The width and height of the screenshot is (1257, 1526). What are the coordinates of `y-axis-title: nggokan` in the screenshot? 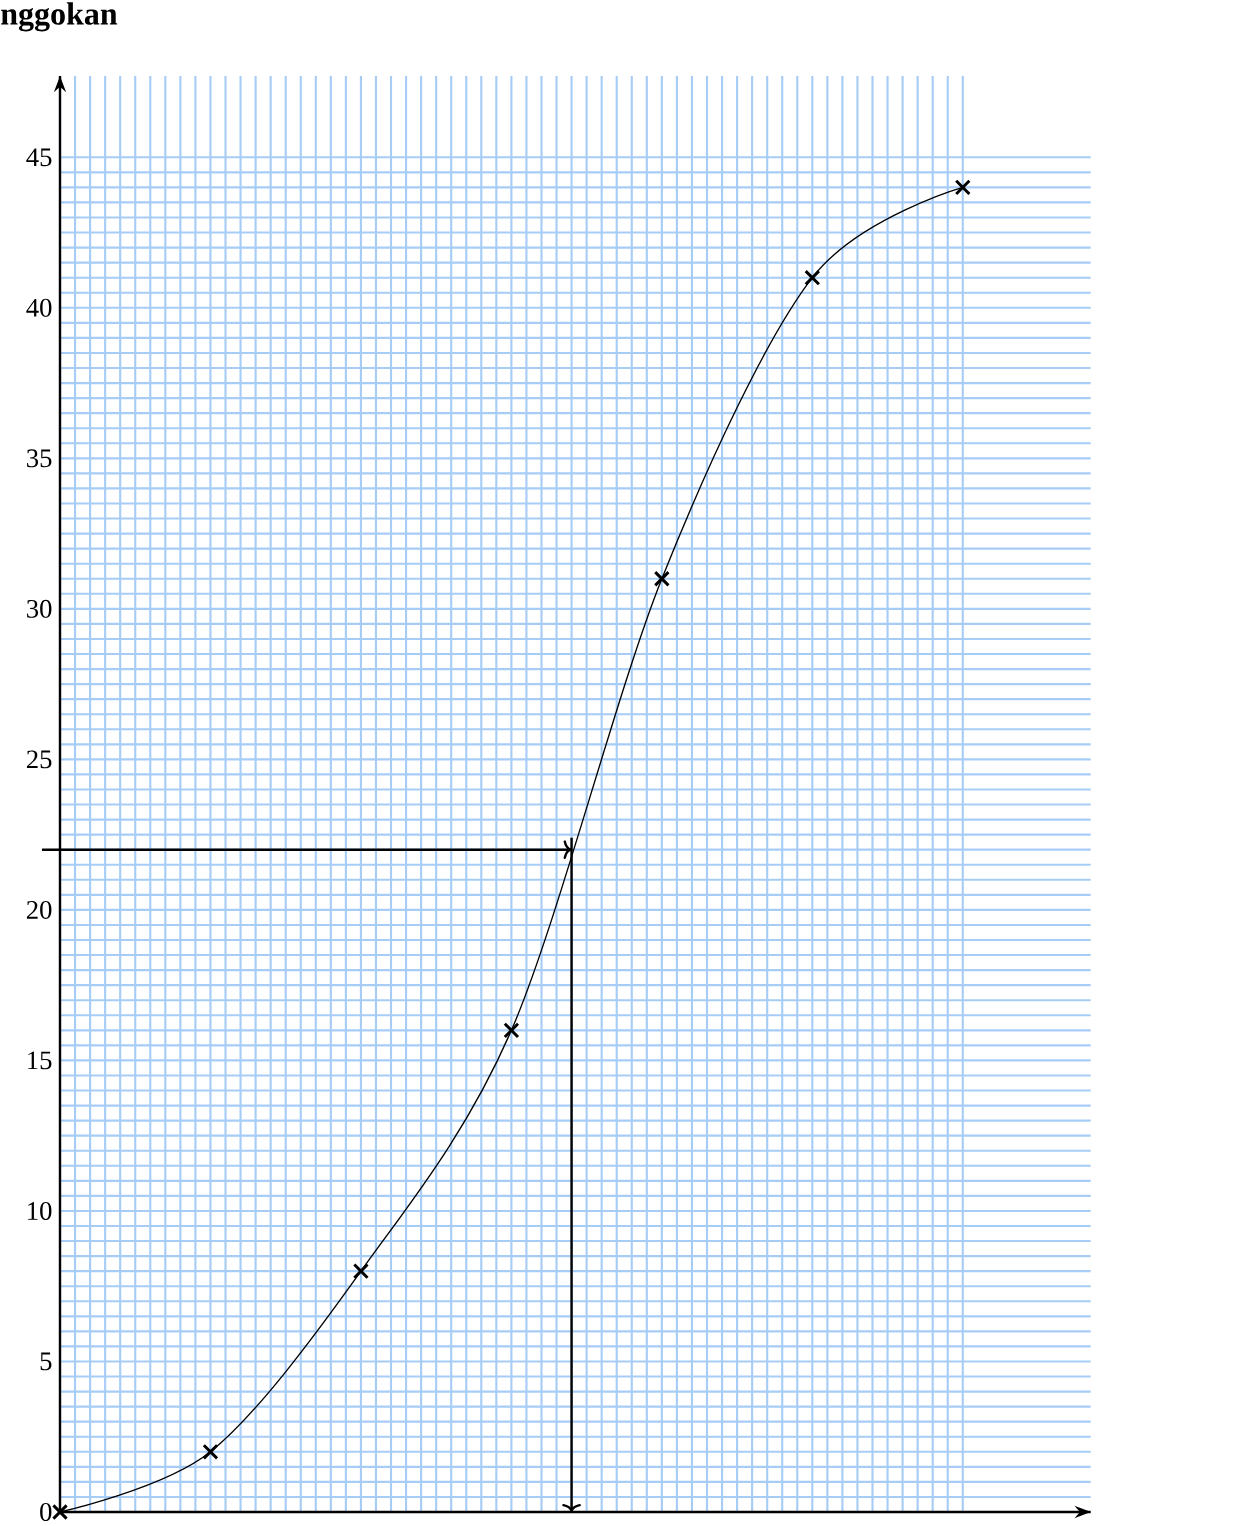 It's located at (59, 17).